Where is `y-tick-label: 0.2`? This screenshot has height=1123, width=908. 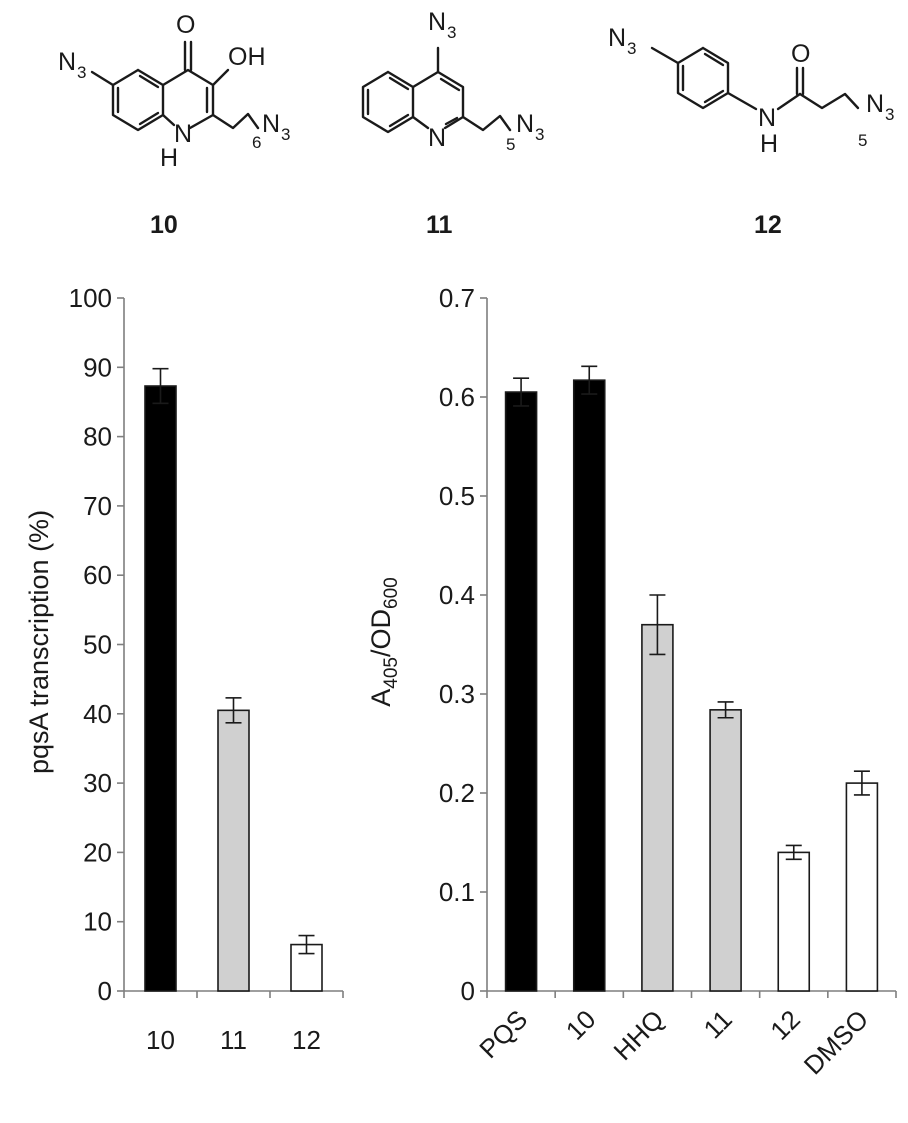 y-tick-label: 0.2 is located at coordinates (457, 793).